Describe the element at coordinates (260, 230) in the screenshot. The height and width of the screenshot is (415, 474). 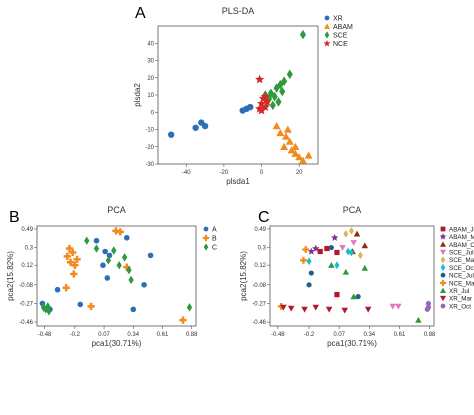
I see `panel-c-ytick-label: 0.49` at that location.